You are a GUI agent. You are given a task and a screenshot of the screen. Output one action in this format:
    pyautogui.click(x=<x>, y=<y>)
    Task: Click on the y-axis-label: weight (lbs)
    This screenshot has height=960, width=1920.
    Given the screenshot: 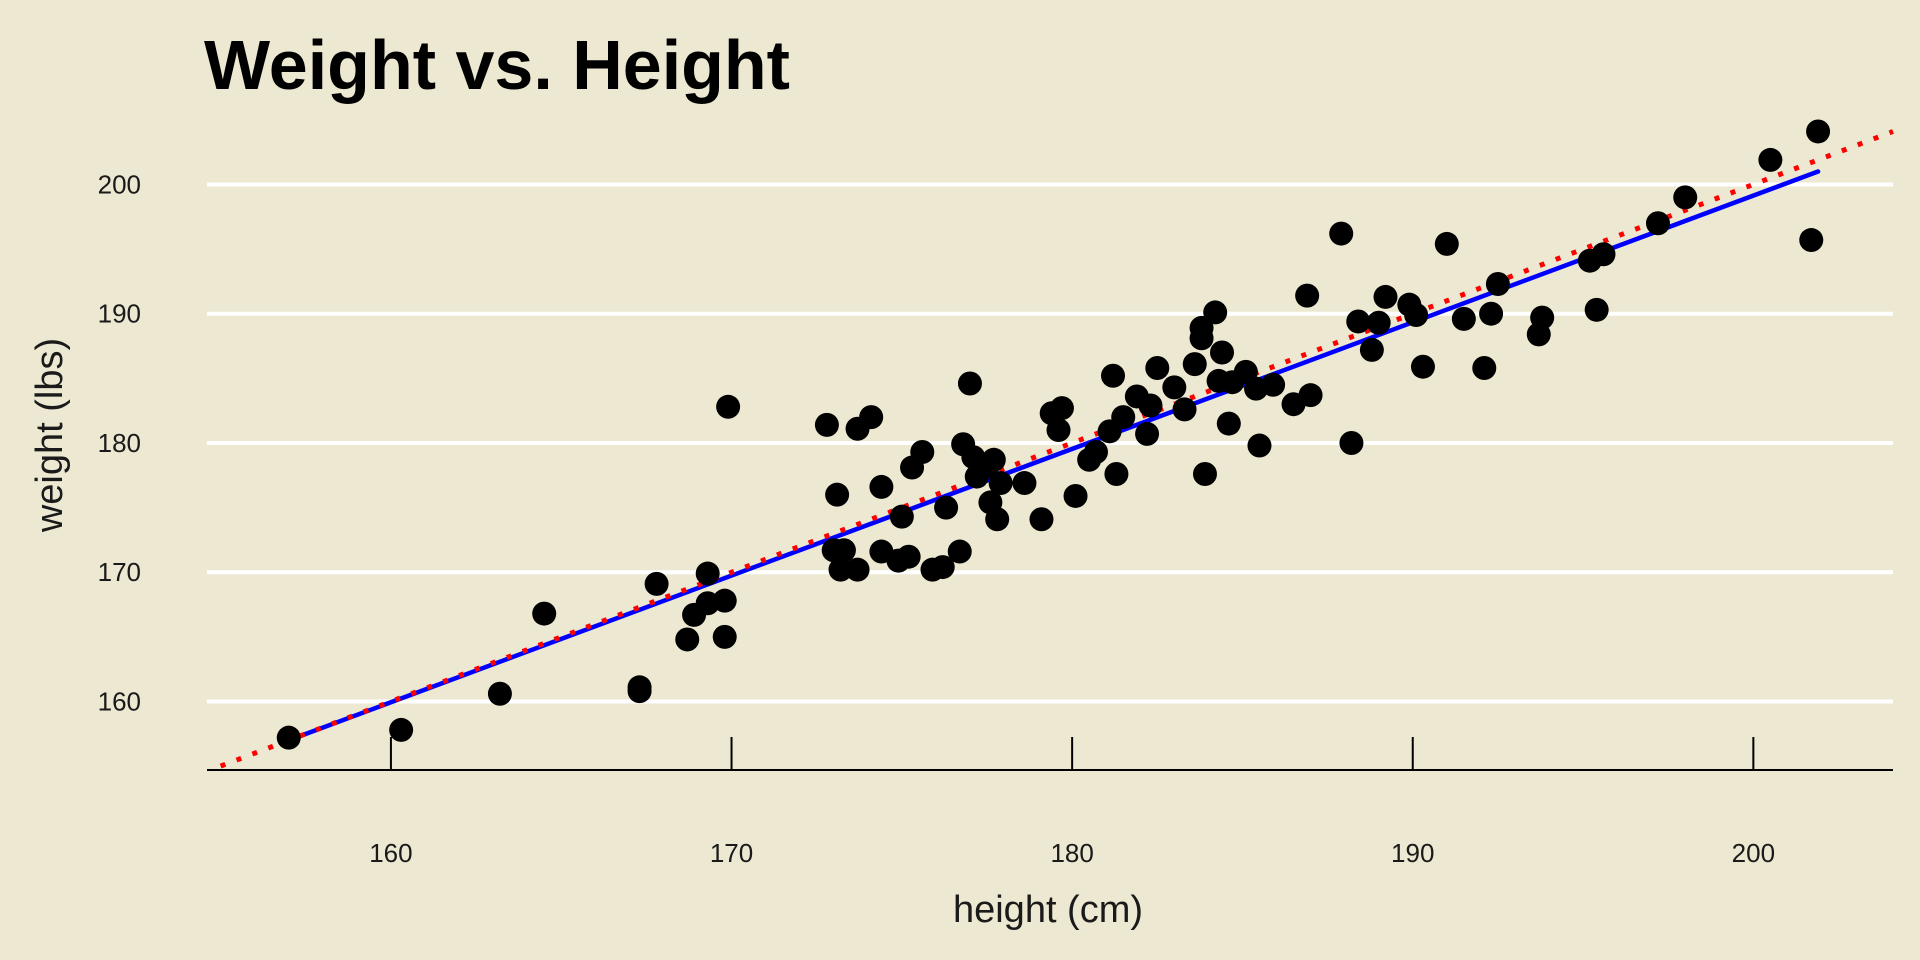 What is the action you would take?
    pyautogui.click(x=50, y=435)
    